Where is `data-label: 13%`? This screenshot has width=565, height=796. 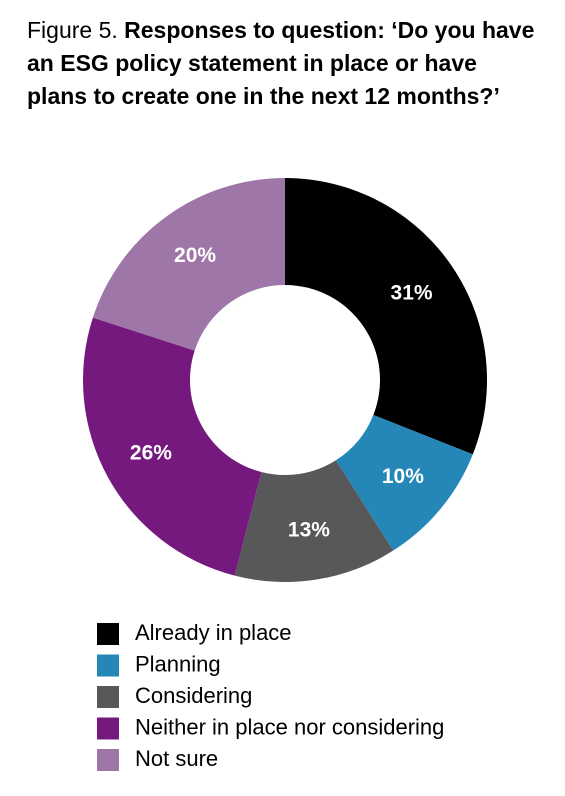
data-label: 13% is located at coordinates (309, 530).